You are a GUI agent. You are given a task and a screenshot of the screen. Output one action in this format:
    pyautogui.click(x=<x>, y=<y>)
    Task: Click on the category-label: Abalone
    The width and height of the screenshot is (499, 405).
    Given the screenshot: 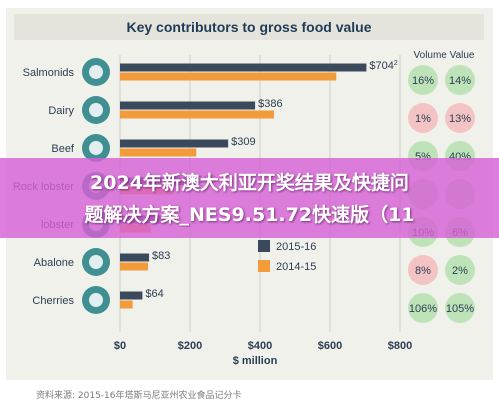 What is the action you would take?
    pyautogui.click(x=54, y=263)
    